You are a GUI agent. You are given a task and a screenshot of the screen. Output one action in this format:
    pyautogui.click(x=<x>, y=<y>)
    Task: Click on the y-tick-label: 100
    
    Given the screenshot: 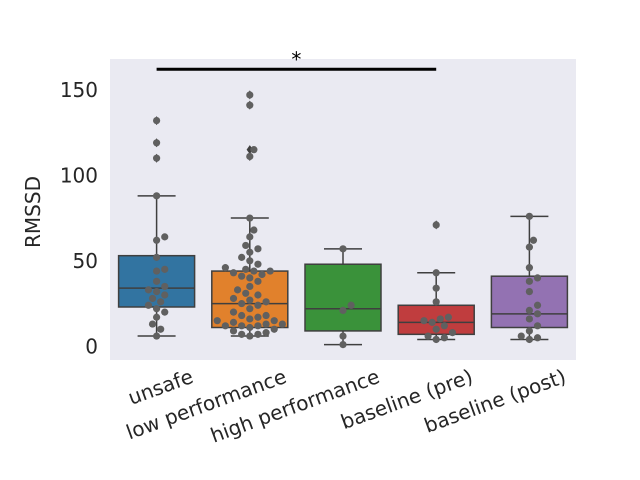 What is the action you would take?
    pyautogui.click(x=79, y=175)
    